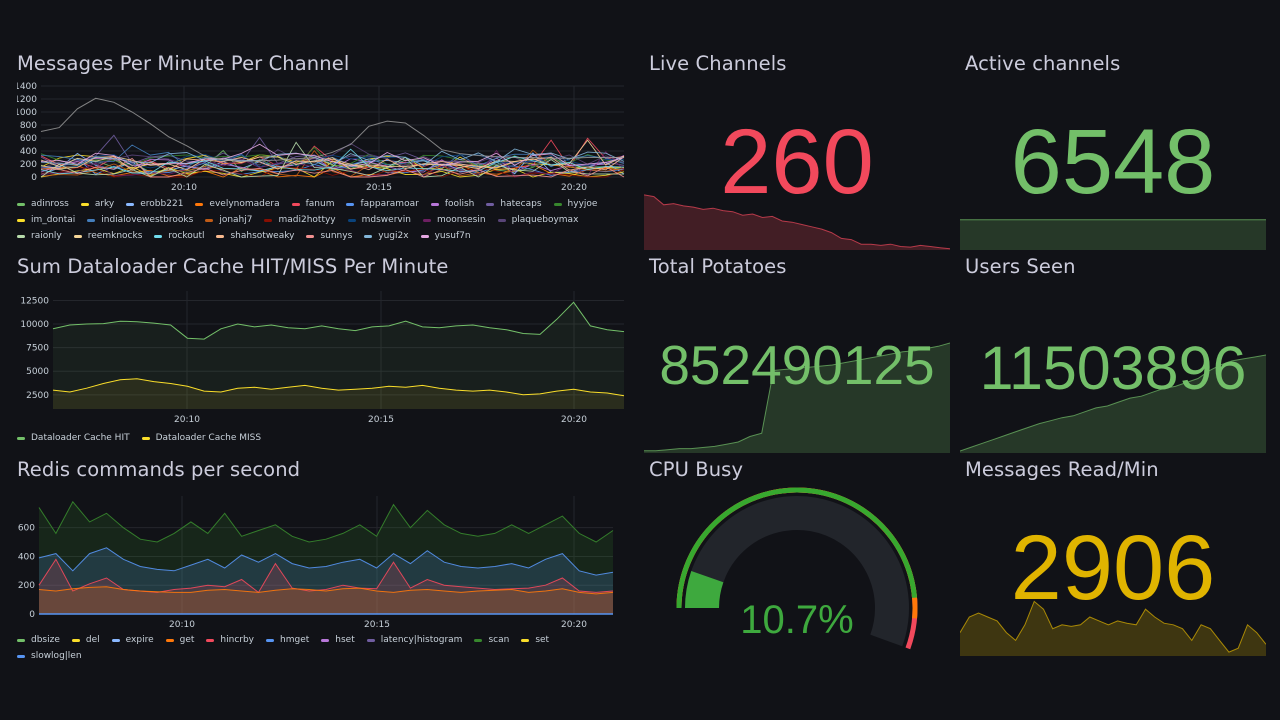 The image size is (1280, 720). Describe the element at coordinates (287, 640) in the screenshot. I see `legend-item: hmget` at that location.